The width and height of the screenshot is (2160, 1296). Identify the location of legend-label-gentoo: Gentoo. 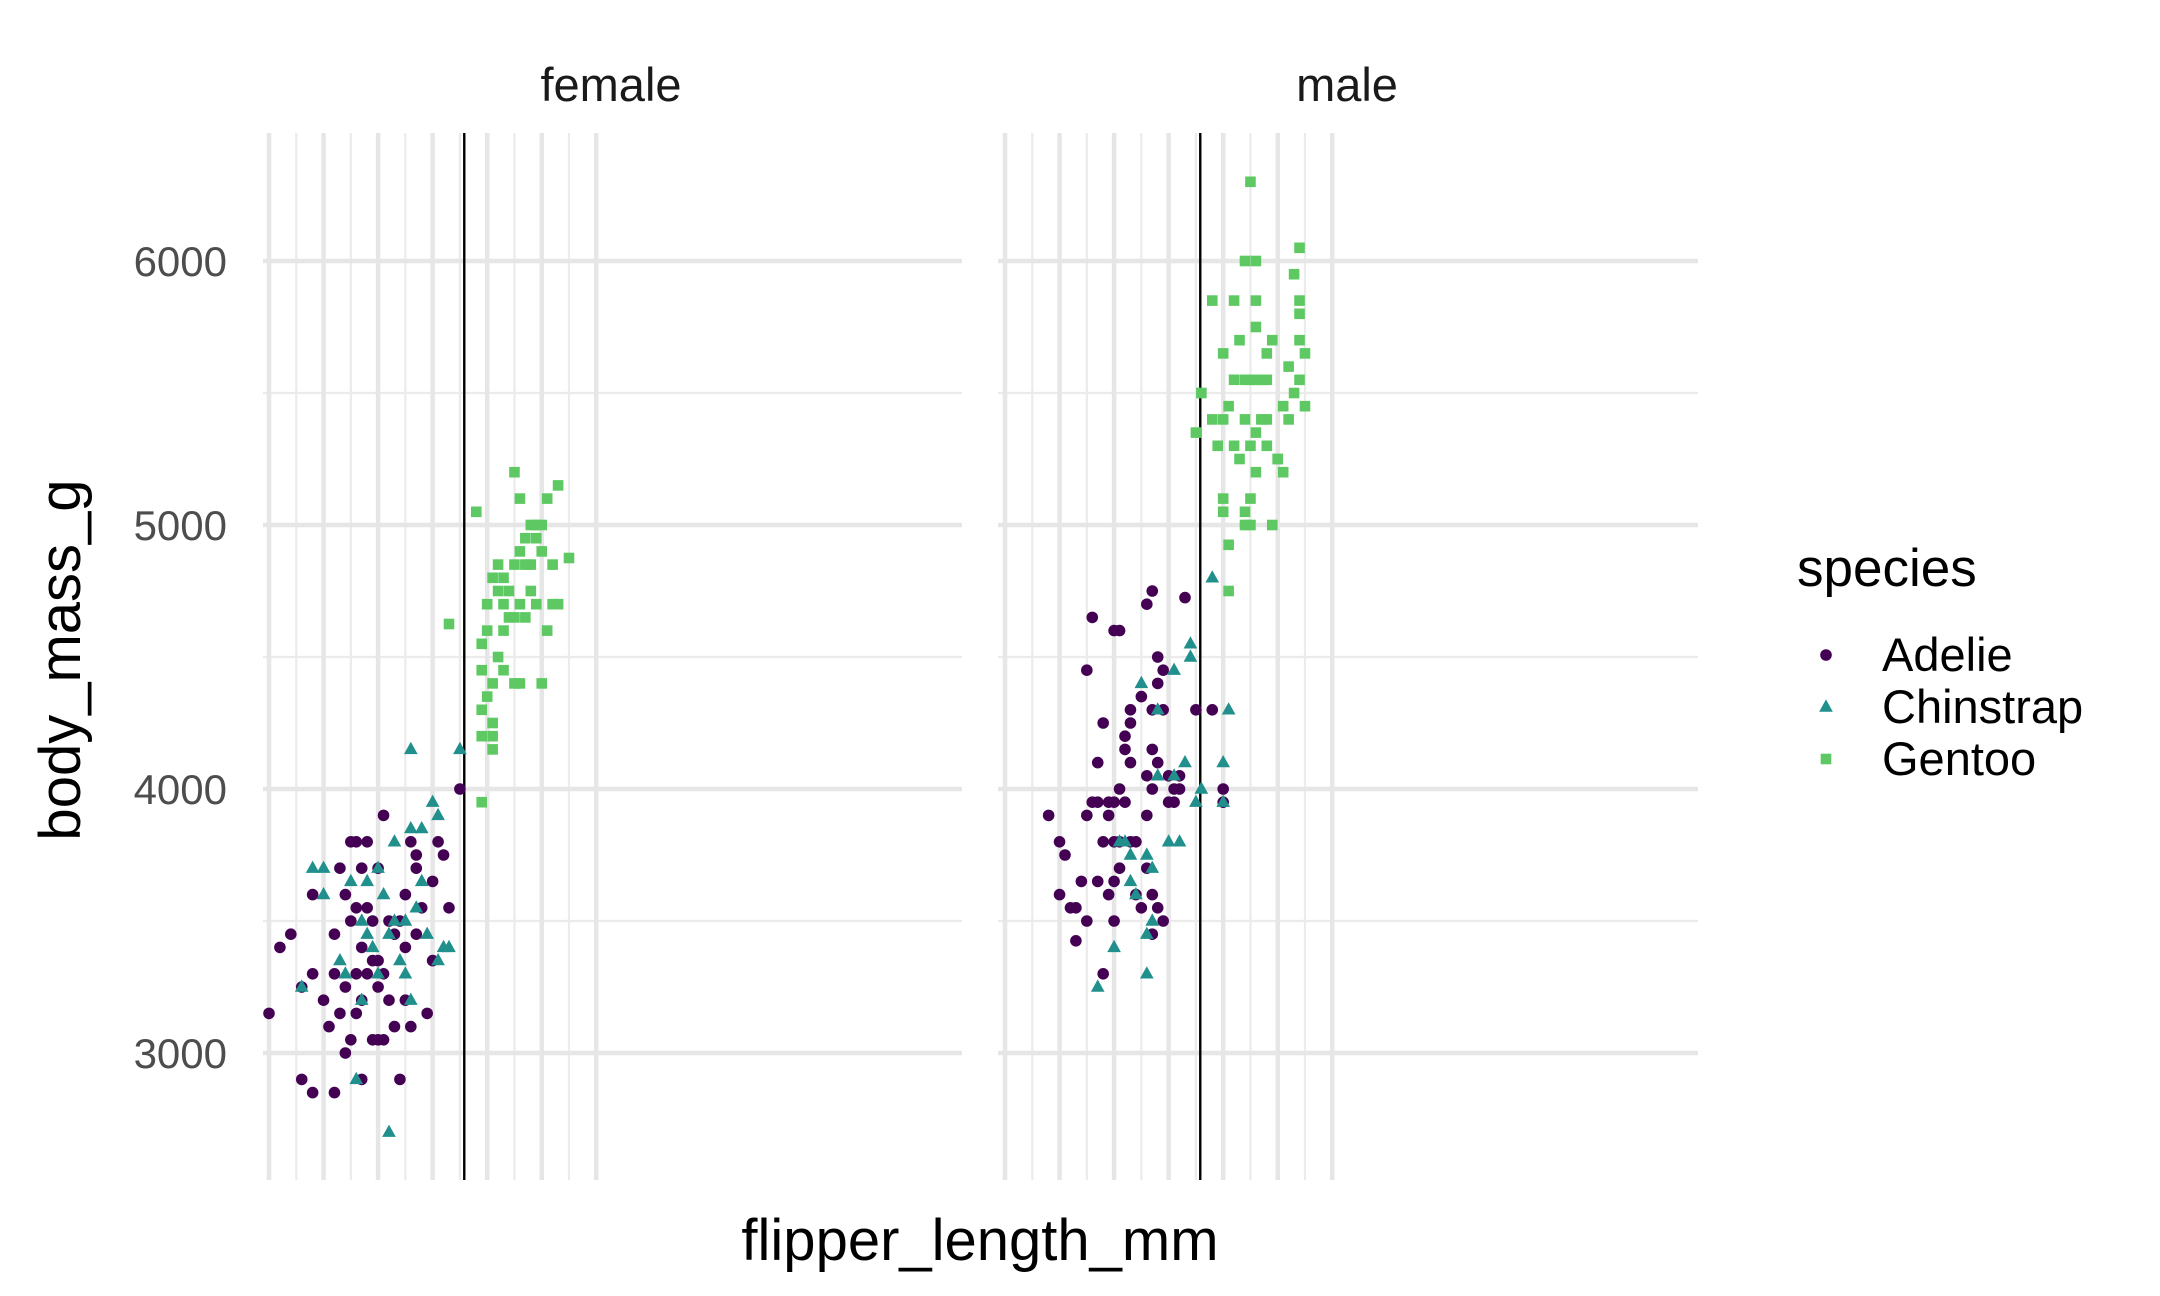
(1959, 758).